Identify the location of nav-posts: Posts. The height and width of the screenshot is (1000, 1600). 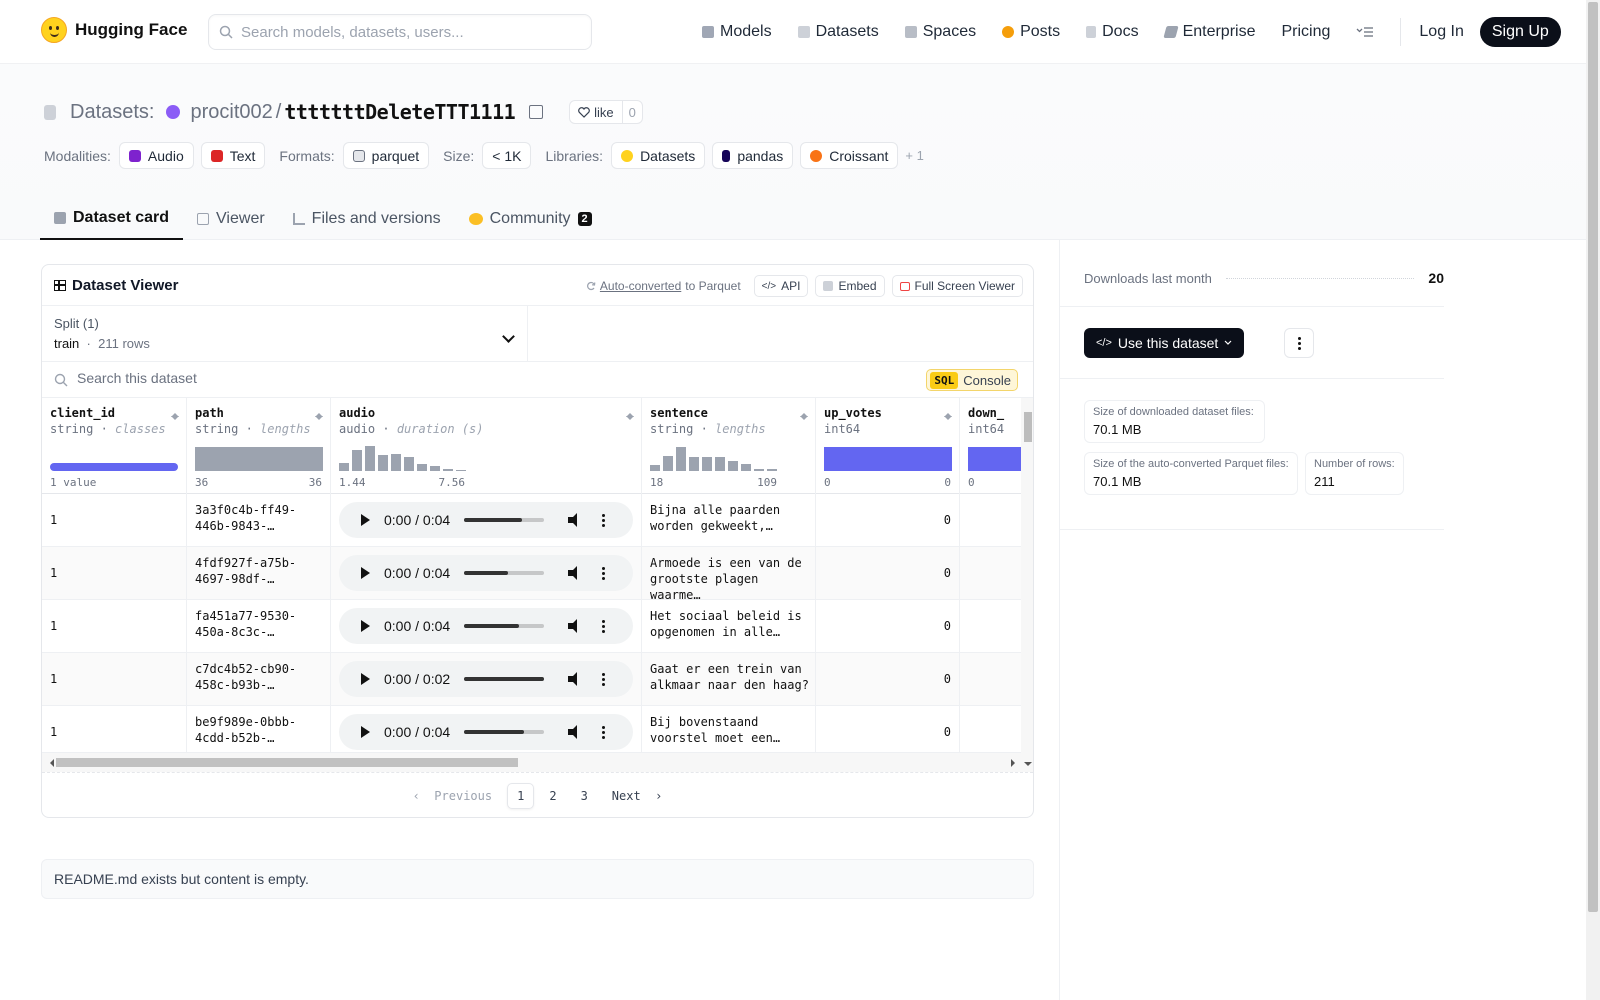
(1031, 32).